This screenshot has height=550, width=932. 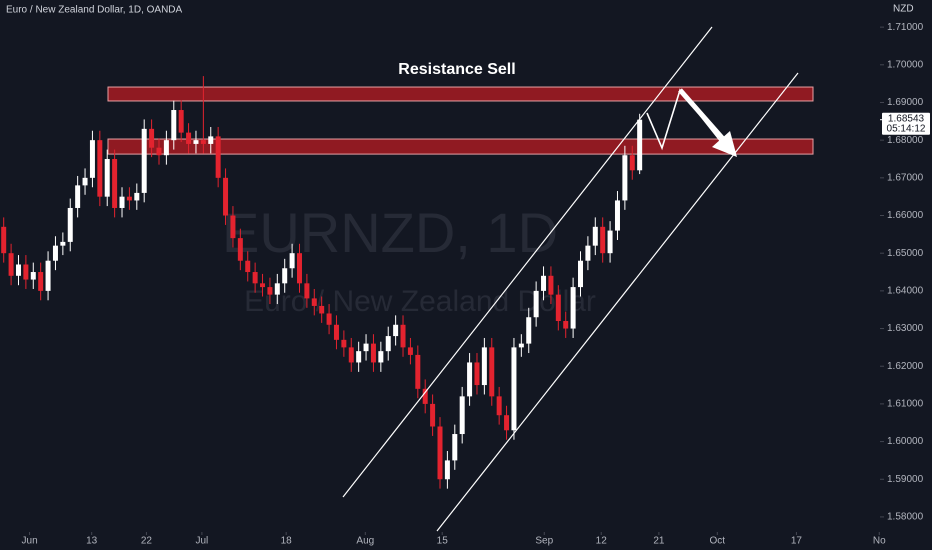 I want to click on annotation: Resistance Sell, so click(x=456, y=69).